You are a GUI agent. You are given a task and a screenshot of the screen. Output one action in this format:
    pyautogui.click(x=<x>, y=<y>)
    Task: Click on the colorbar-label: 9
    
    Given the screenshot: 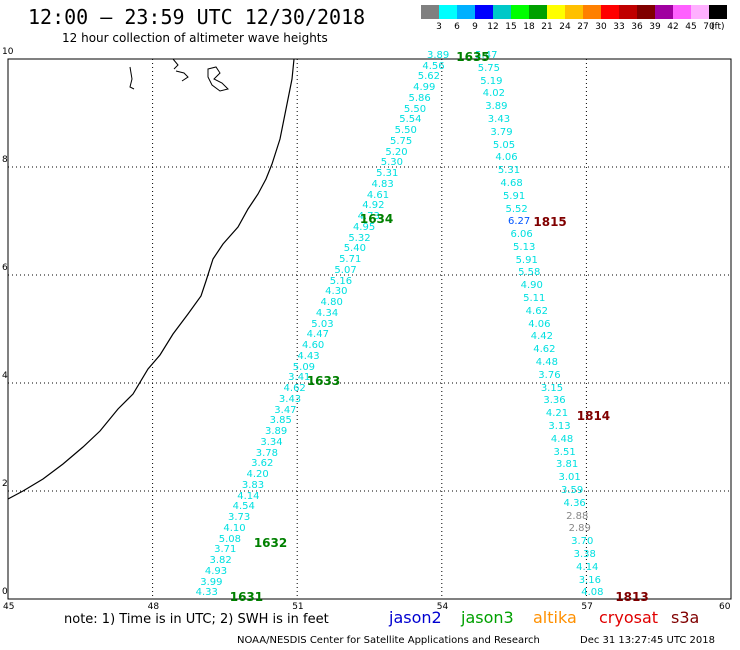 What is the action you would take?
    pyautogui.click(x=475, y=27)
    